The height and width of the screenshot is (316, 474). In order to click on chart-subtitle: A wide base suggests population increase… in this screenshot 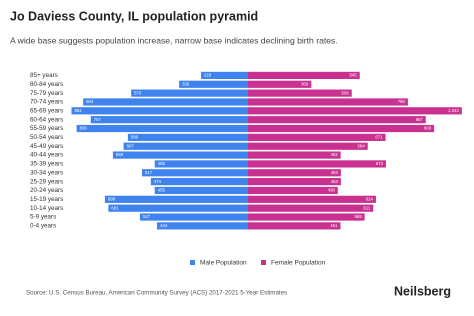, I will do `click(174, 40)`.